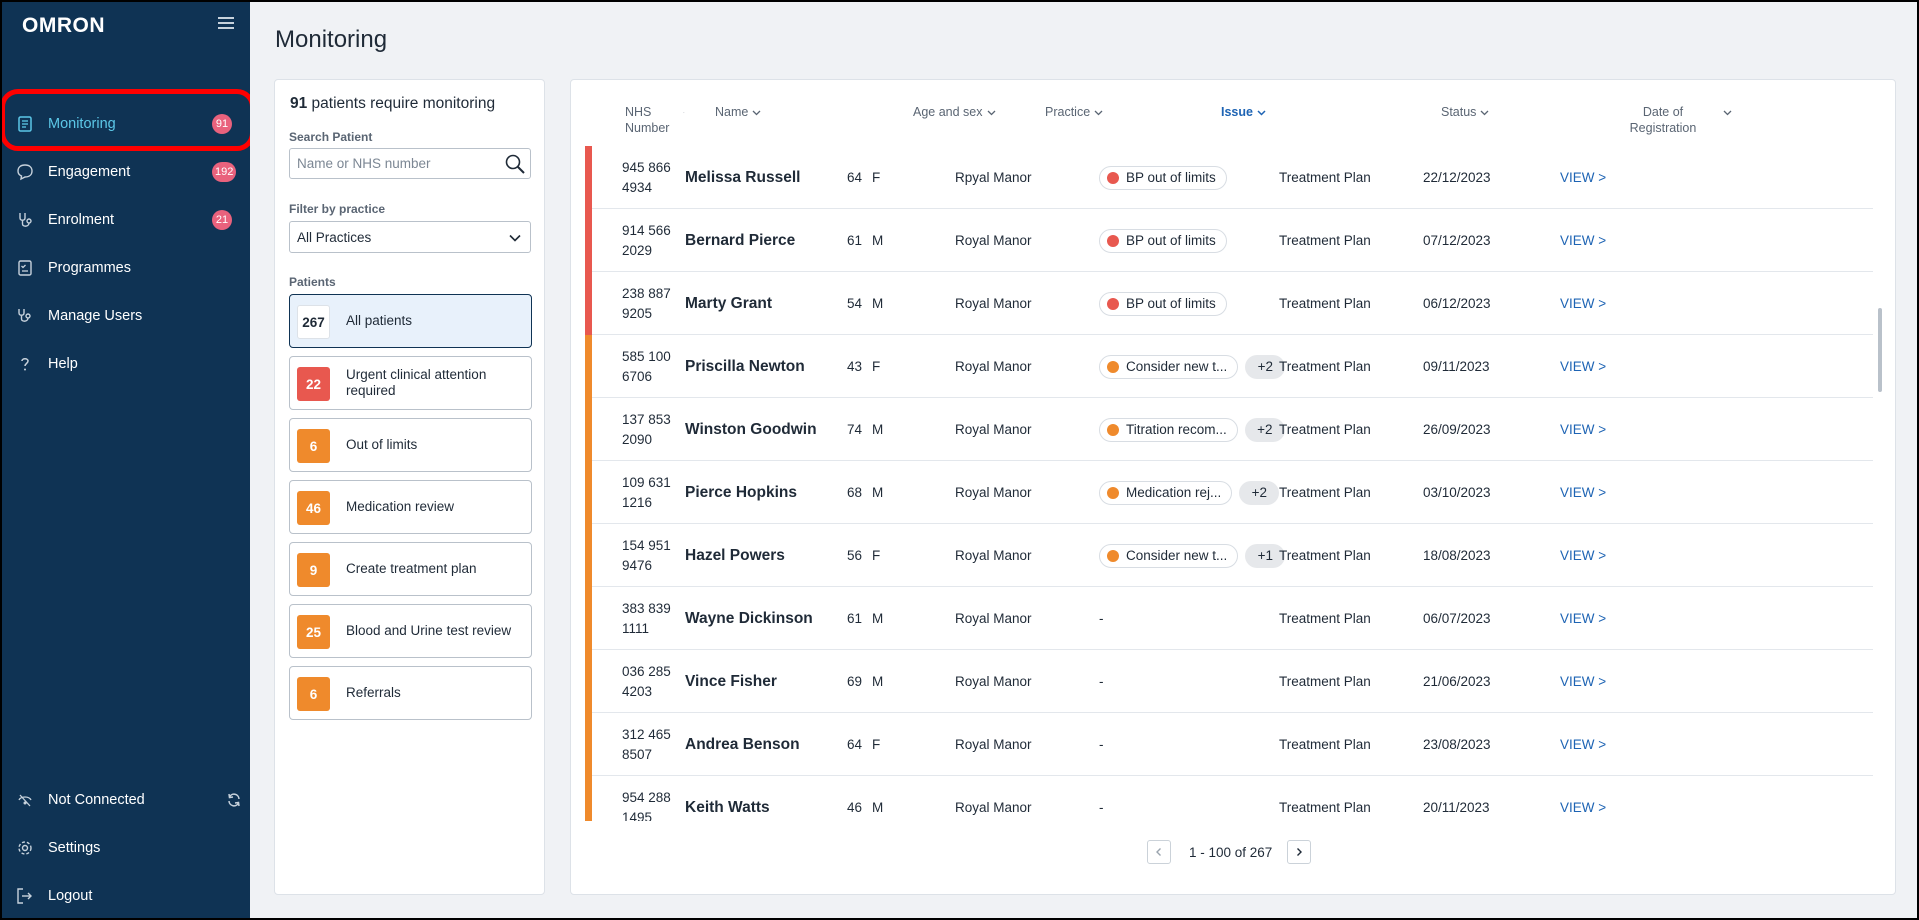 The height and width of the screenshot is (920, 1919). I want to click on sidebar-item-monitoring: Monitoring 91, so click(125, 124).